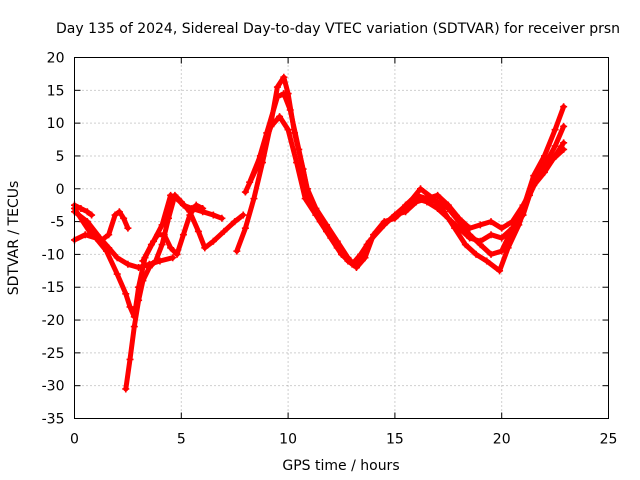 The height and width of the screenshot is (480, 640). I want to click on y-tick-label: -10, so click(53, 255).